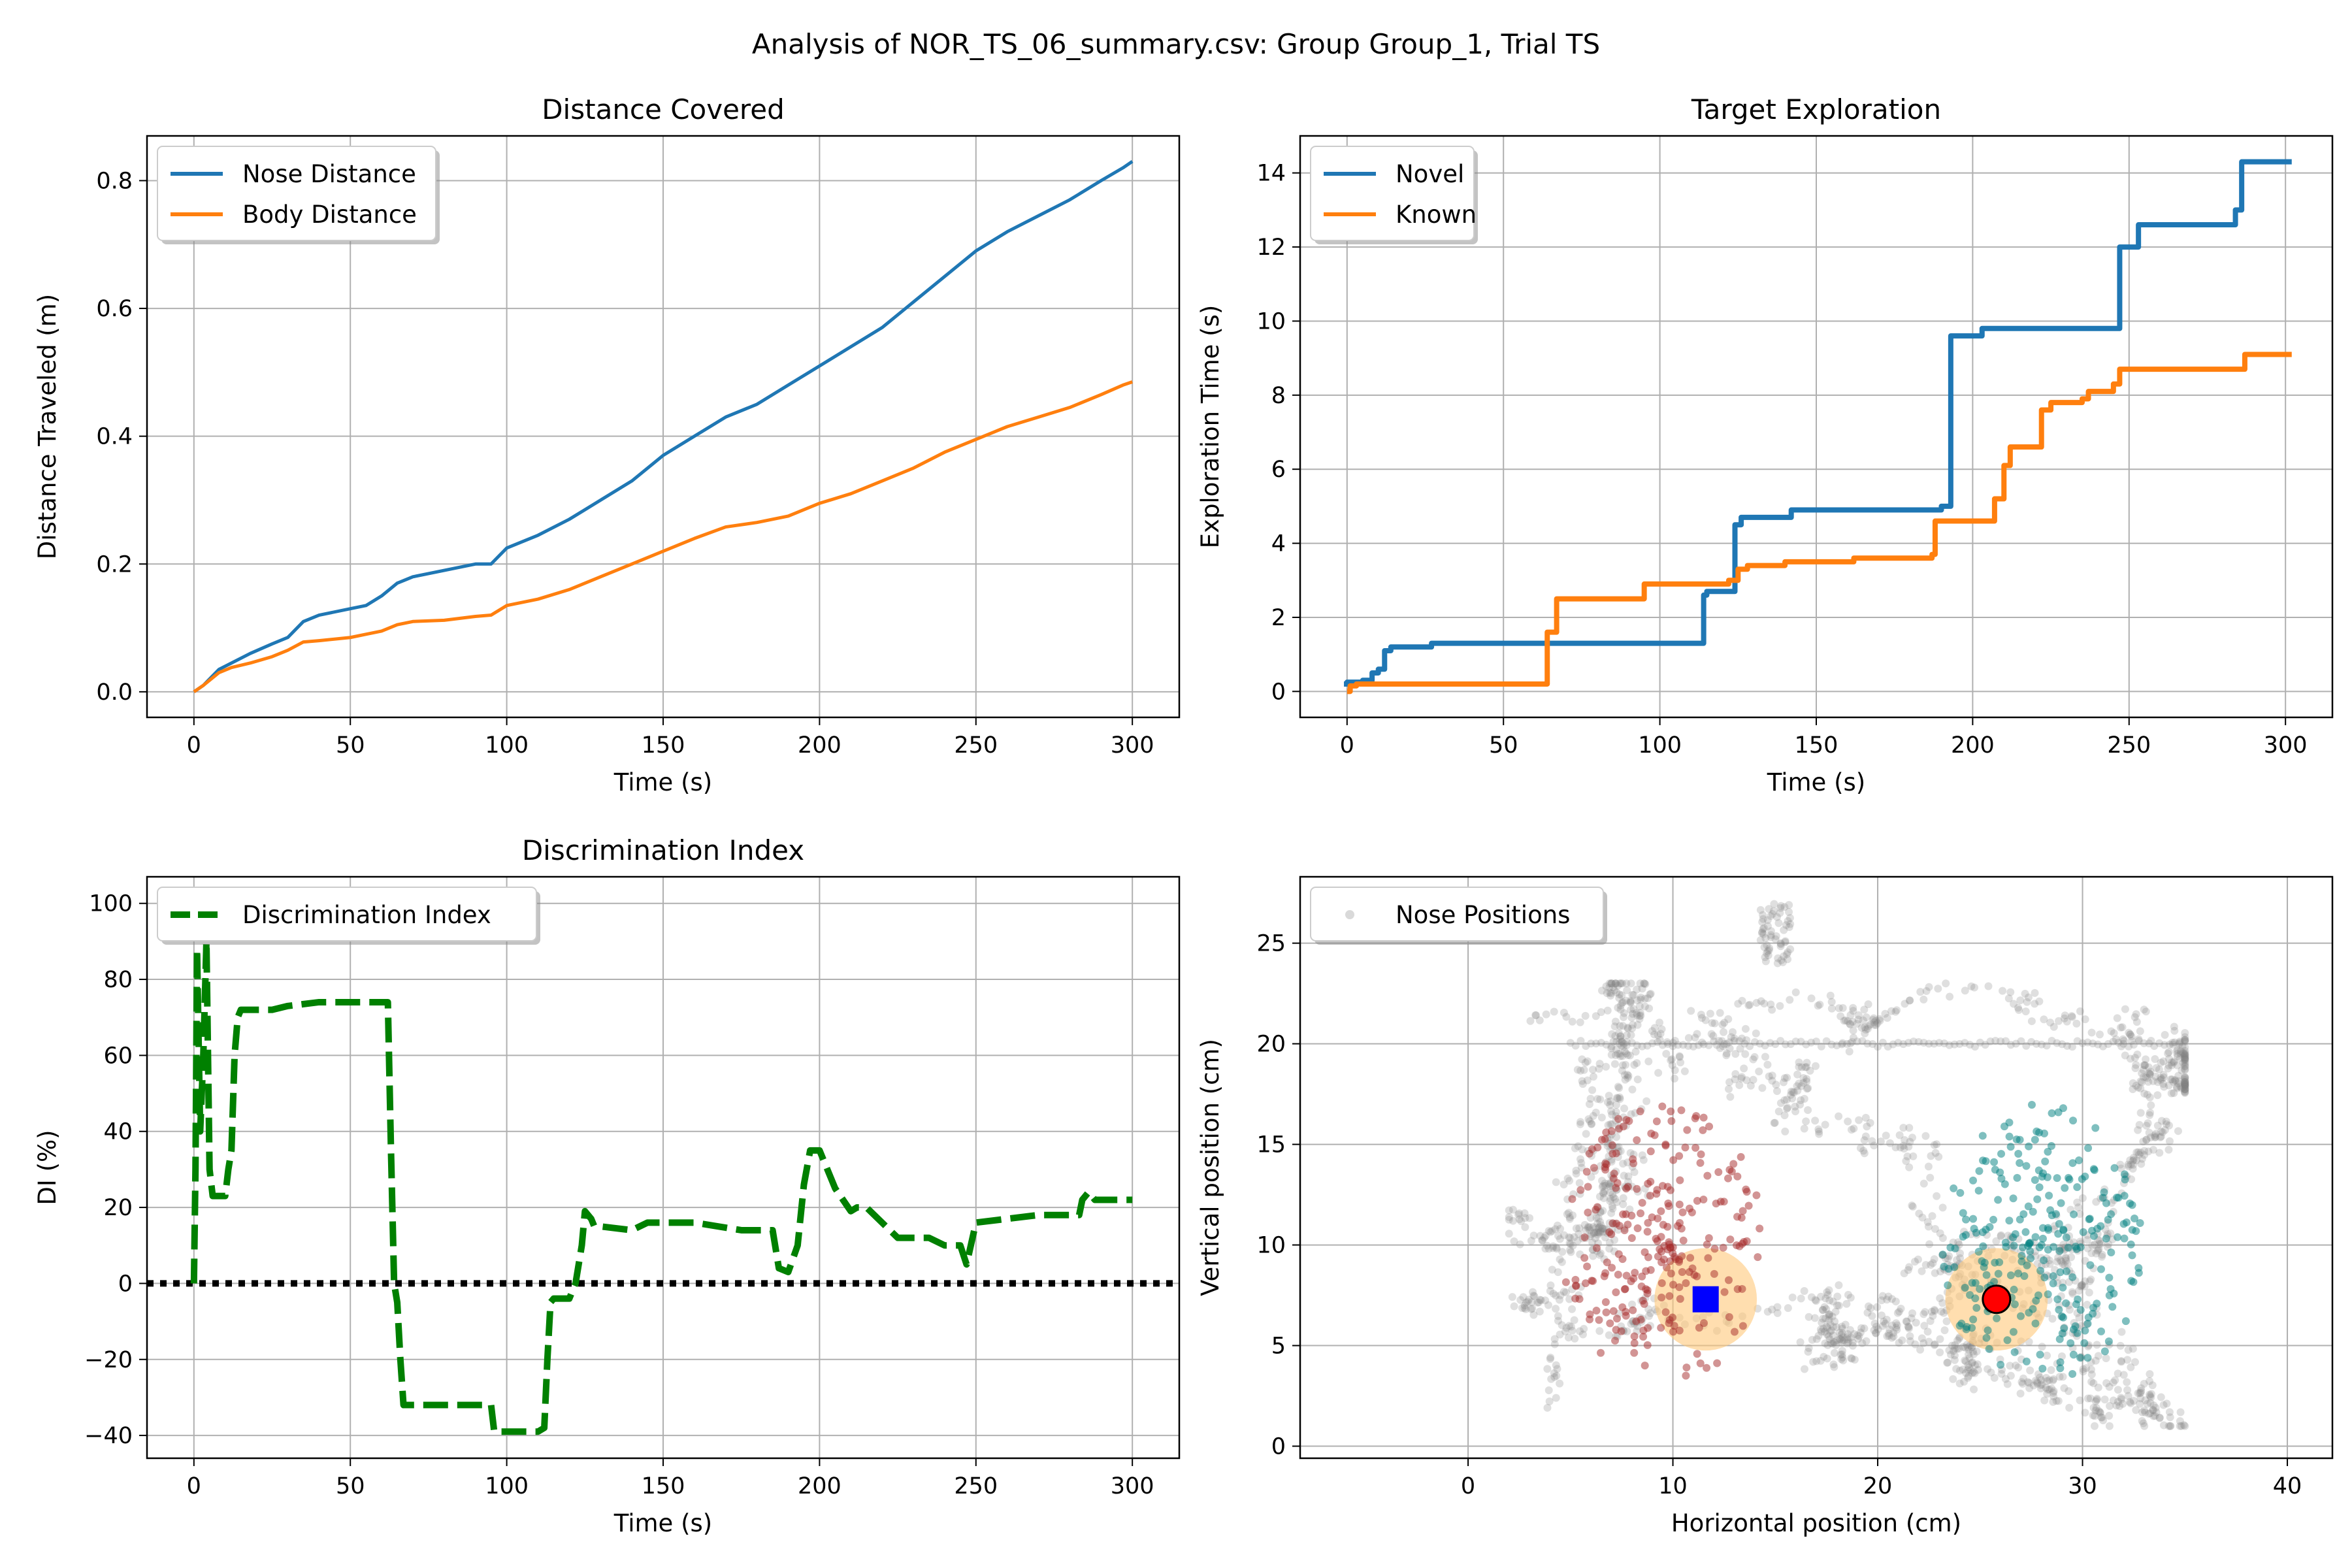 Image resolution: width=2352 pixels, height=1568 pixels. I want to click on legend-box, so click(1392, 193).